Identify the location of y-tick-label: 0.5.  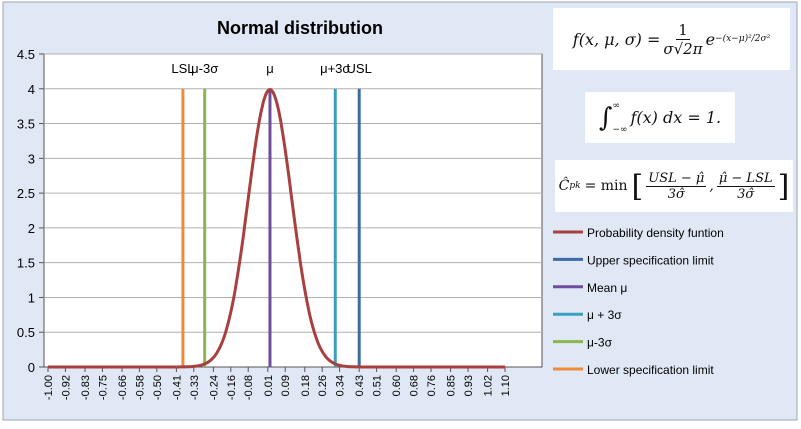
(26, 332).